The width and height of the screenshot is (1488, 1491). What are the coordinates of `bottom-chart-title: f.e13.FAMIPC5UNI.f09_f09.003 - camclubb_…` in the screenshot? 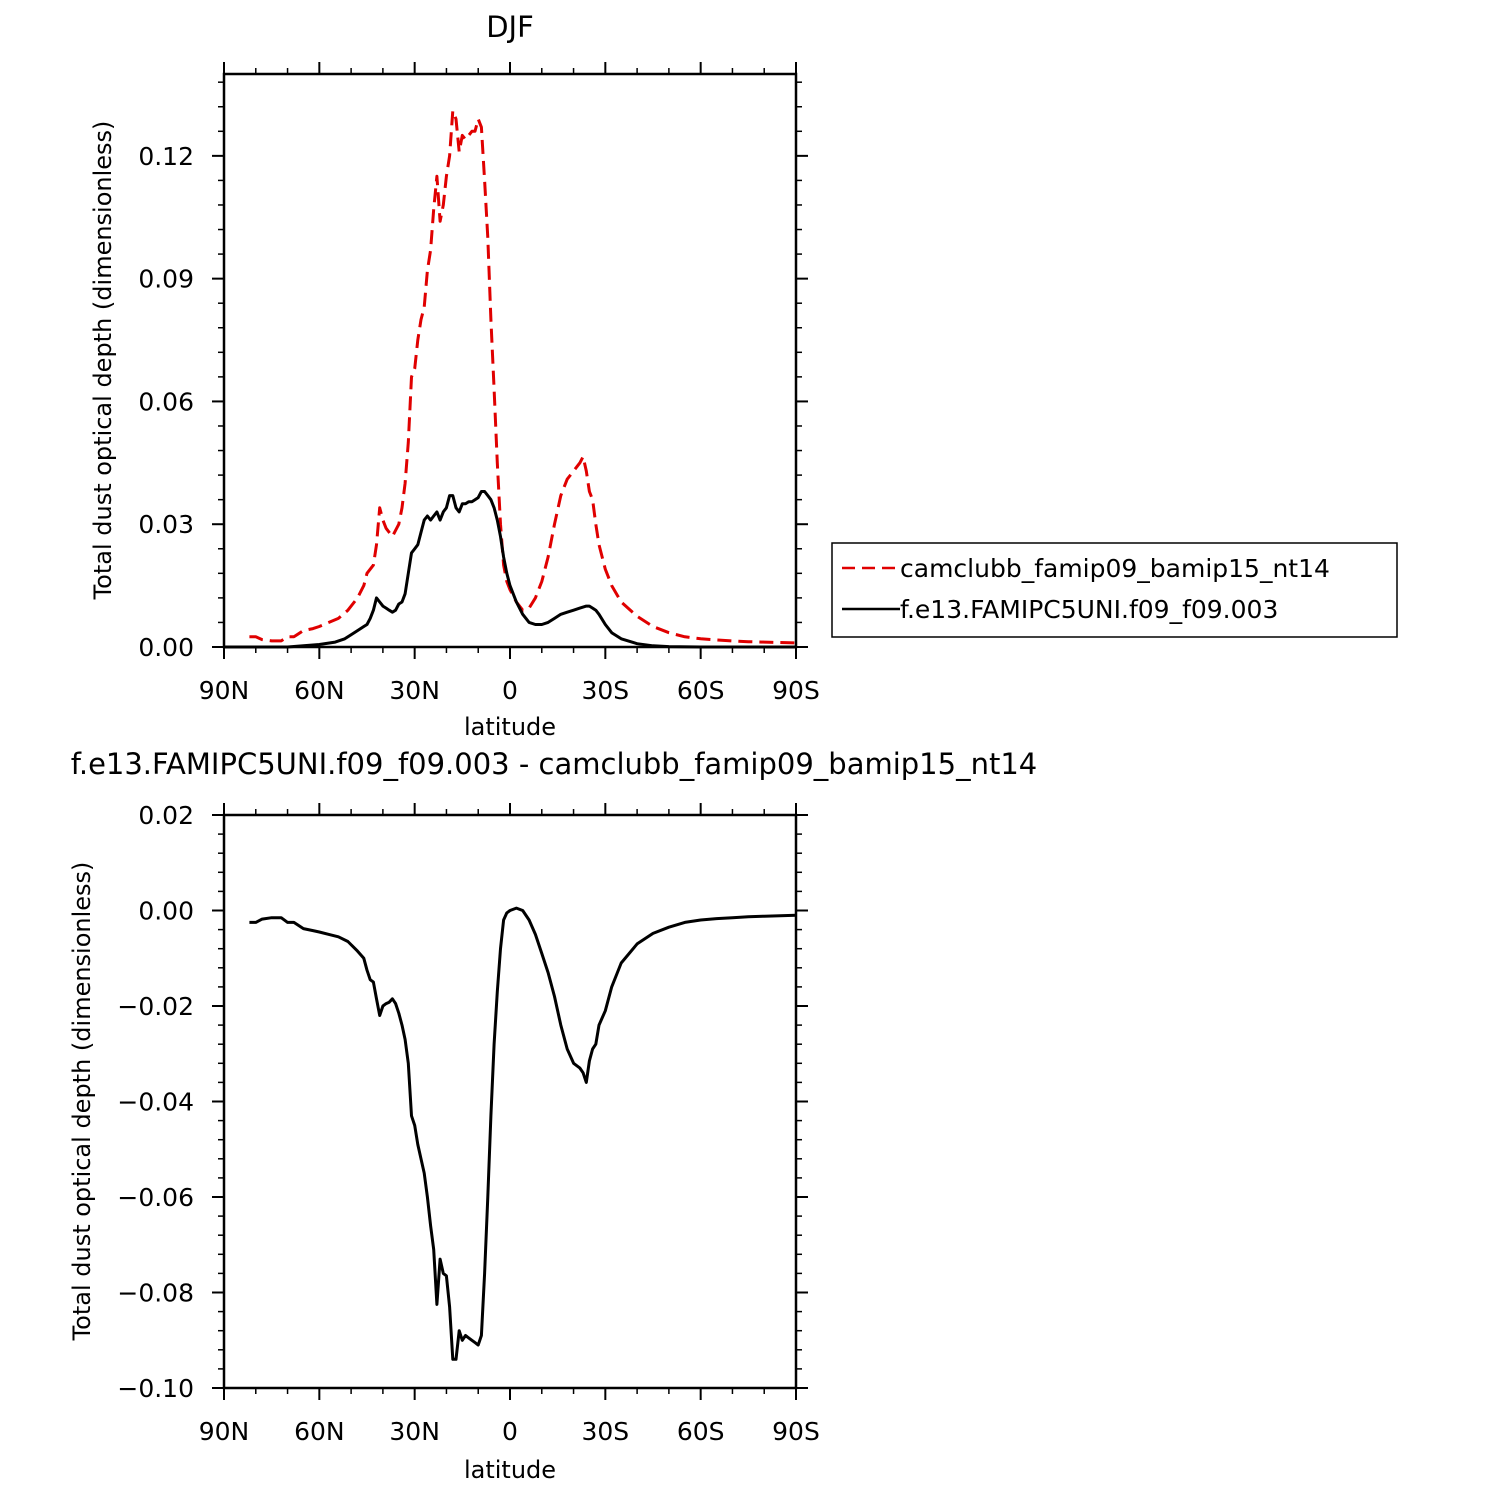 It's located at (554, 764).